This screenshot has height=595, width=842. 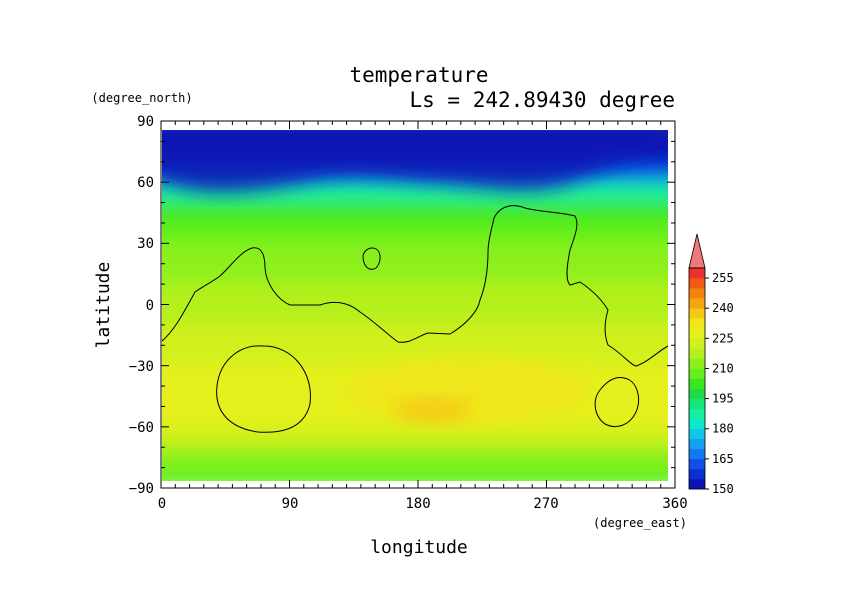 What do you see at coordinates (542, 100) in the screenshot?
I see `chart-subtitle: Ls = 242.89430 degree` at bounding box center [542, 100].